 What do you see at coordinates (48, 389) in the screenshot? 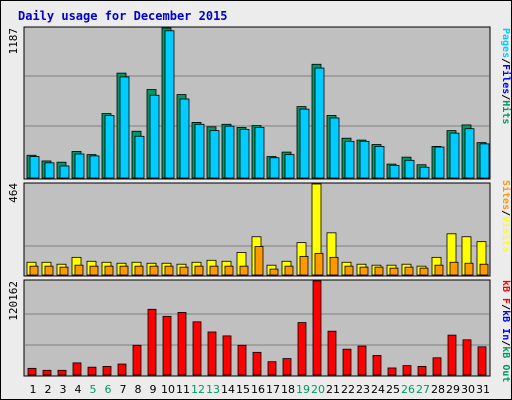
I see `day-label: 2` at bounding box center [48, 389].